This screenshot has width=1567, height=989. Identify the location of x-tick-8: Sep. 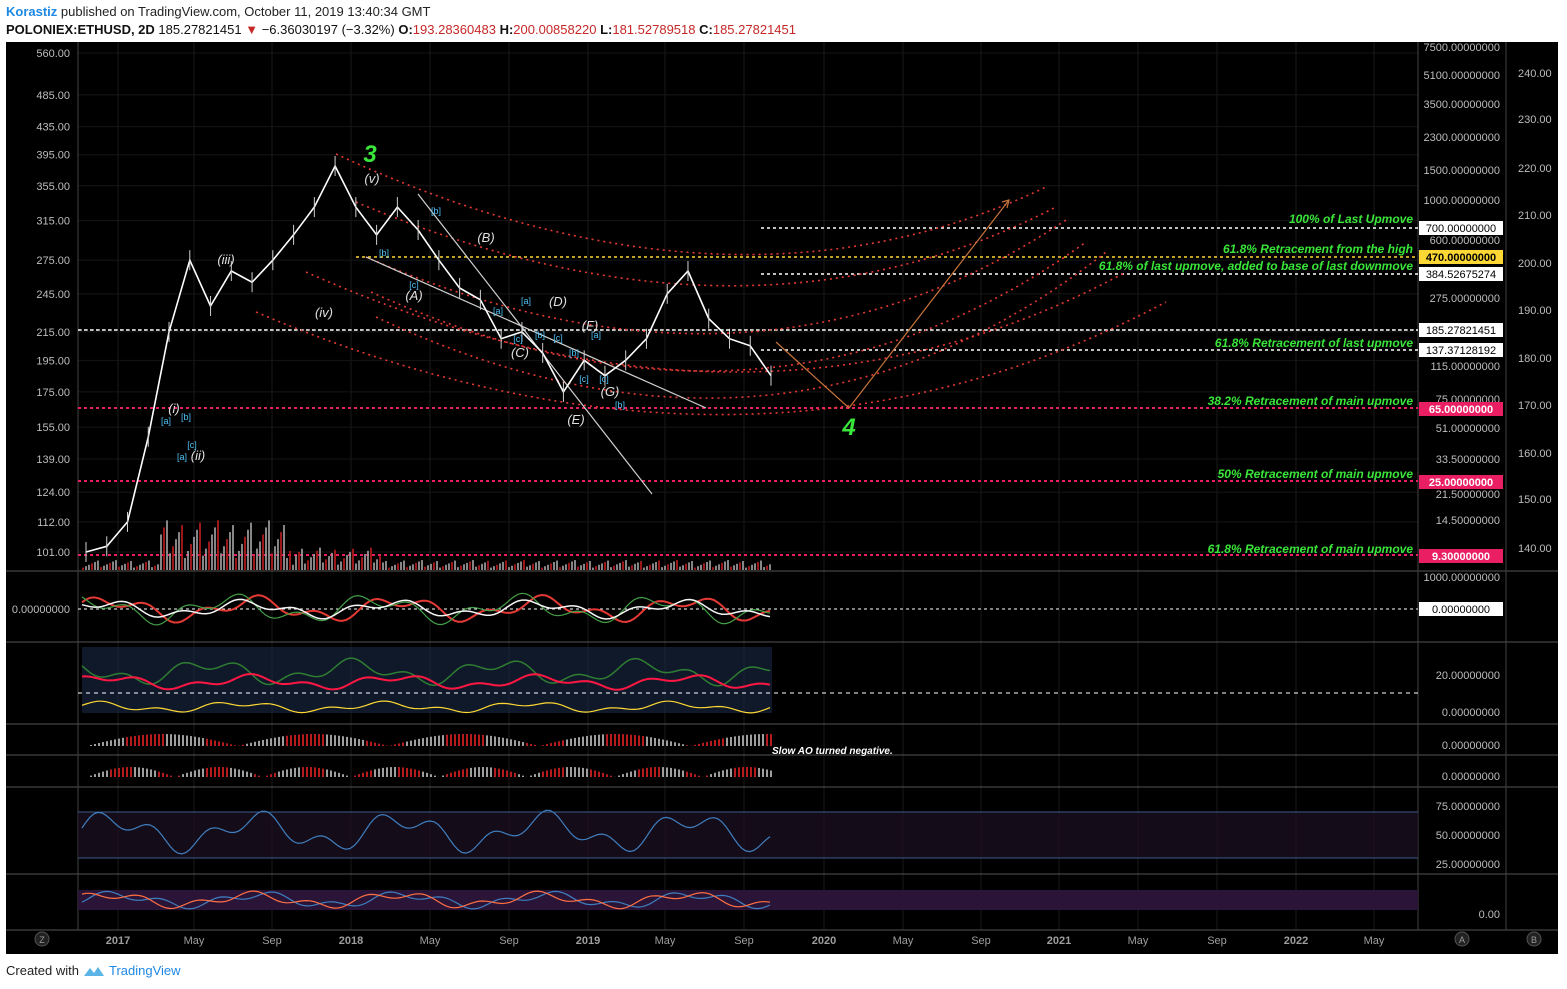
(744, 941).